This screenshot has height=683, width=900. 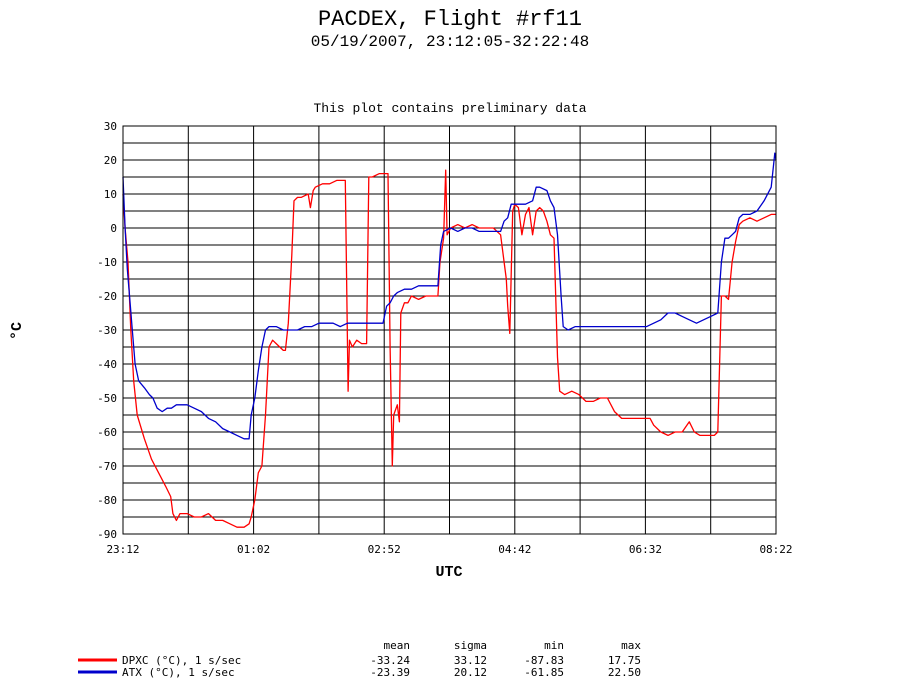 What do you see at coordinates (624, 672) in the screenshot?
I see `stat-atx-max: 22.50` at bounding box center [624, 672].